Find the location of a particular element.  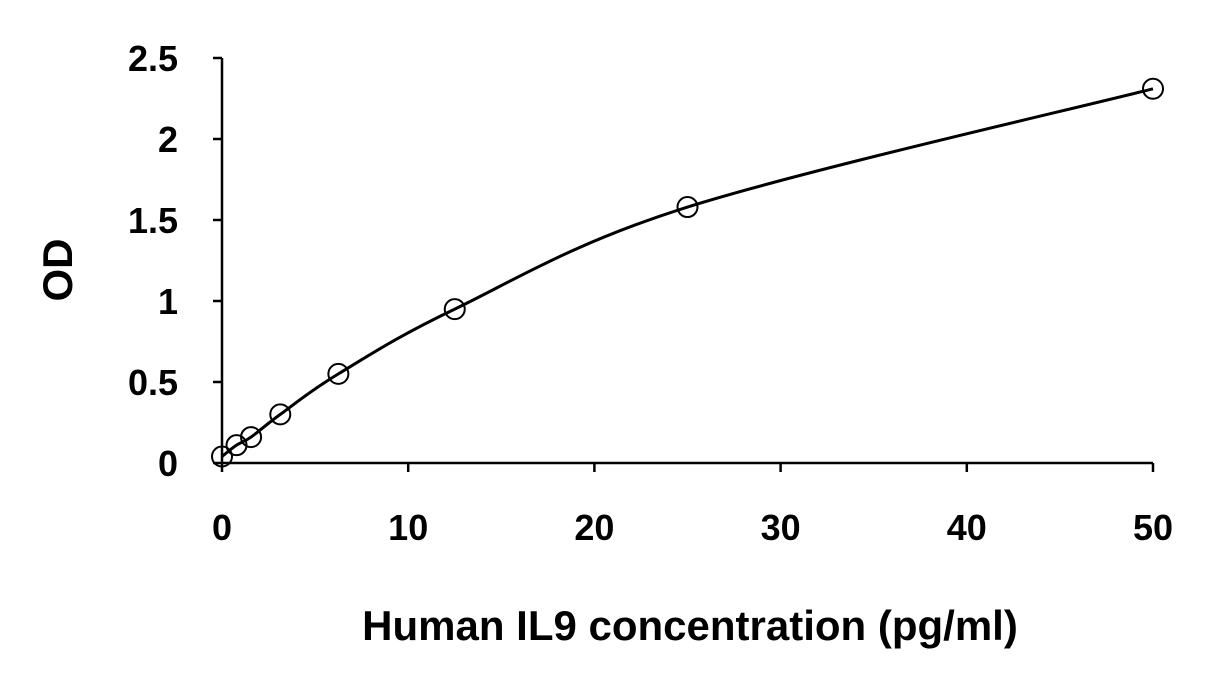

x-axis-title: Human IL9 concentration (pg/ml) is located at coordinates (690, 625).